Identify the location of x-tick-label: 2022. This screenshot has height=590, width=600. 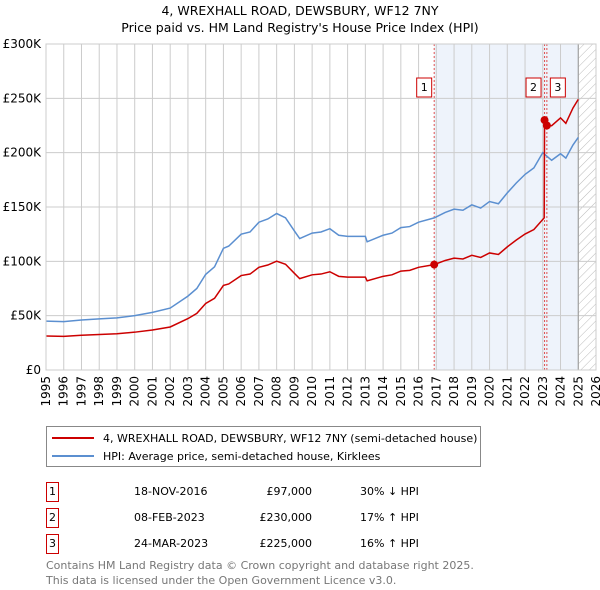
(525, 391).